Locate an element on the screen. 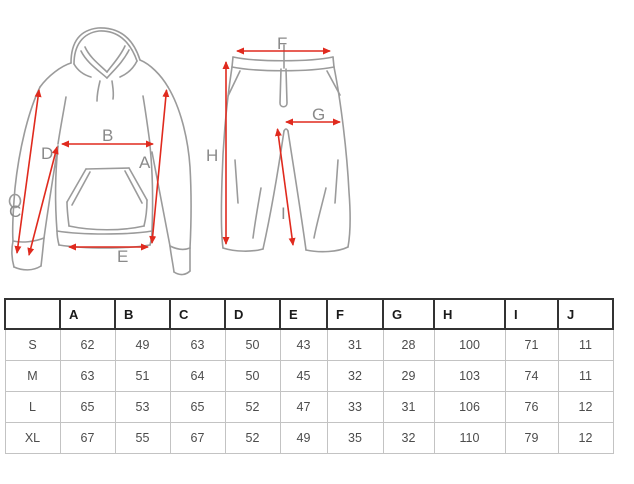 Image resolution: width=634 pixels, height=484 pixels. measurement-cell: 51 is located at coordinates (142, 376).